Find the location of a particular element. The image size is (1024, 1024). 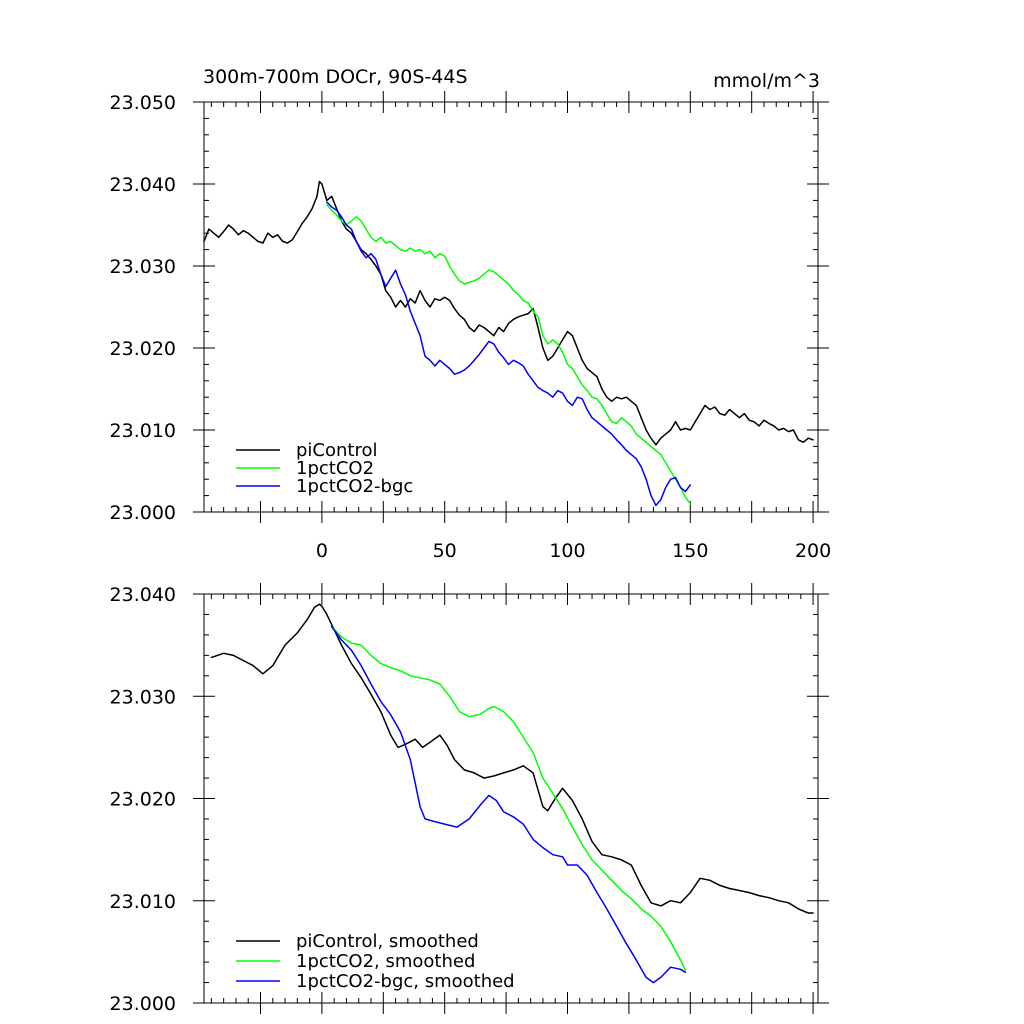

legend-label: 1pctCO2 is located at coordinates (335, 468).